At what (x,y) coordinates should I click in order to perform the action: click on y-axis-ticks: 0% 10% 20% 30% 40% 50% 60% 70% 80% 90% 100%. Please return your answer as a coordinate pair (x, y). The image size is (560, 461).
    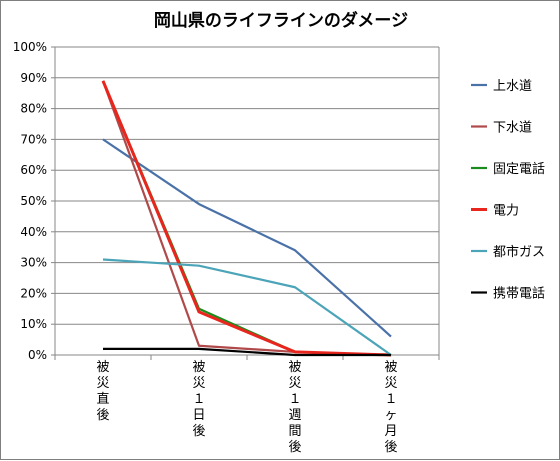
    Looking at the image, I should click on (30, 201).